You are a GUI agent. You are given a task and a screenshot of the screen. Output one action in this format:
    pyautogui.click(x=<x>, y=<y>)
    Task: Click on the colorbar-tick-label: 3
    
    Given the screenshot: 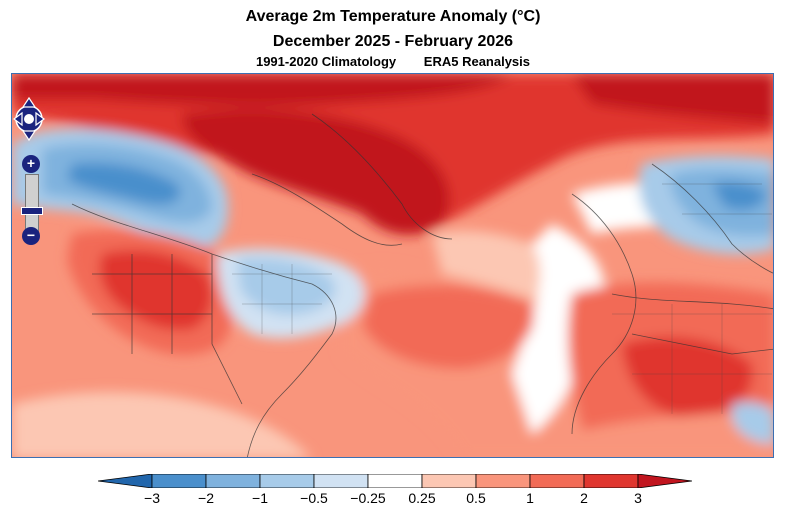 What is the action you would take?
    pyautogui.click(x=638, y=498)
    